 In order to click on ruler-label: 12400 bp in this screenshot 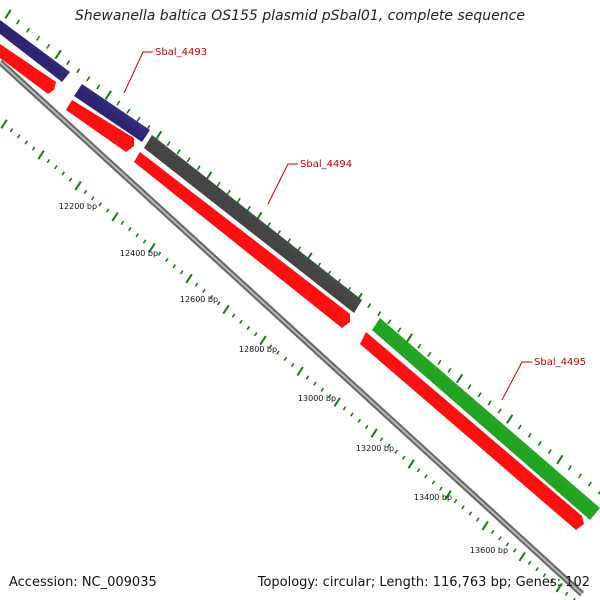, I will do `click(139, 253)`.